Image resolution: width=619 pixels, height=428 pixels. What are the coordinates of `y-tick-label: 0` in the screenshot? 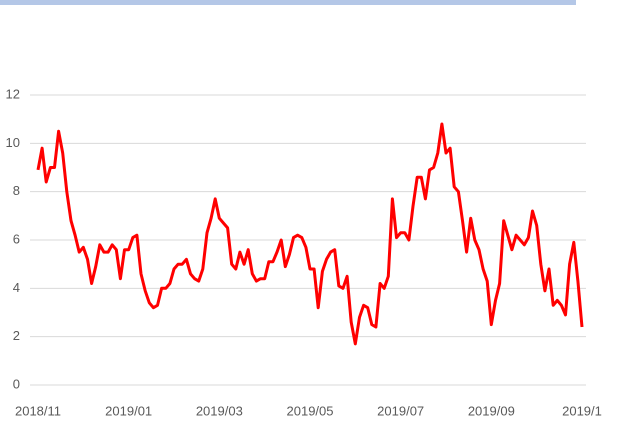 It's located at (16, 383).